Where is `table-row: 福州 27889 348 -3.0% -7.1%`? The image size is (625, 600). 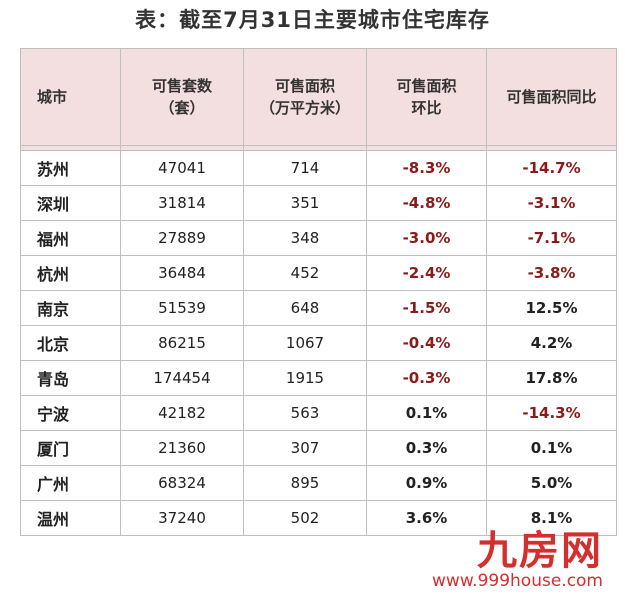 table-row: 福州 27889 348 -3.0% -7.1% is located at coordinates (318, 238).